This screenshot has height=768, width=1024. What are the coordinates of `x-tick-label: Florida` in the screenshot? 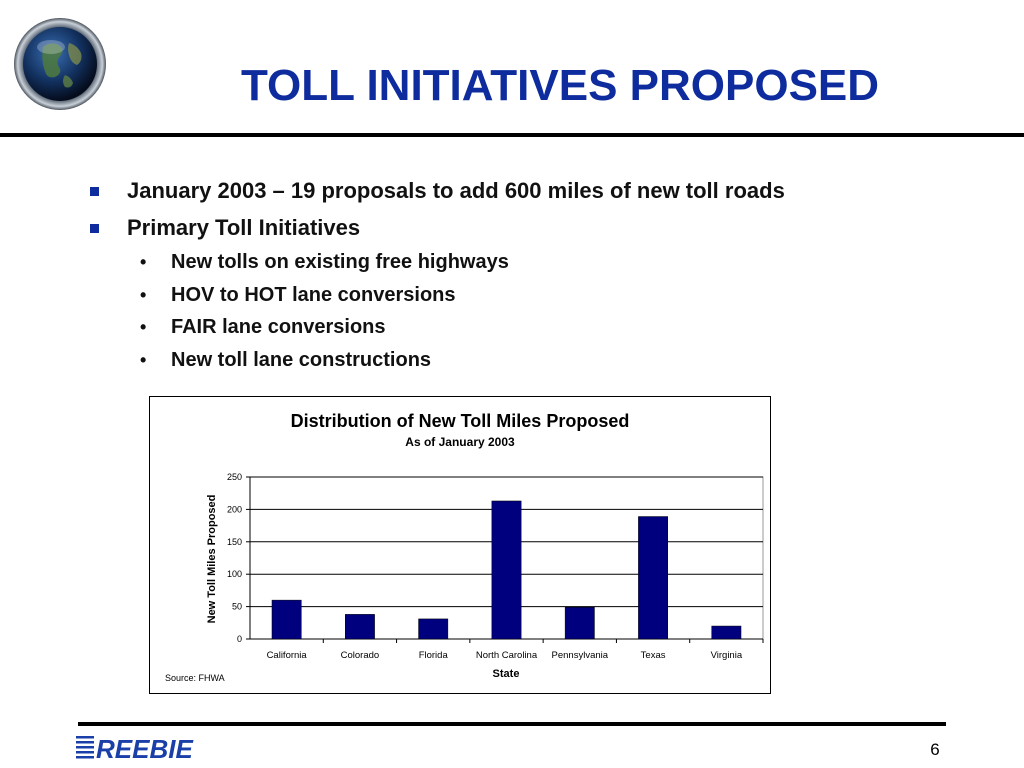 It's located at (434, 655).